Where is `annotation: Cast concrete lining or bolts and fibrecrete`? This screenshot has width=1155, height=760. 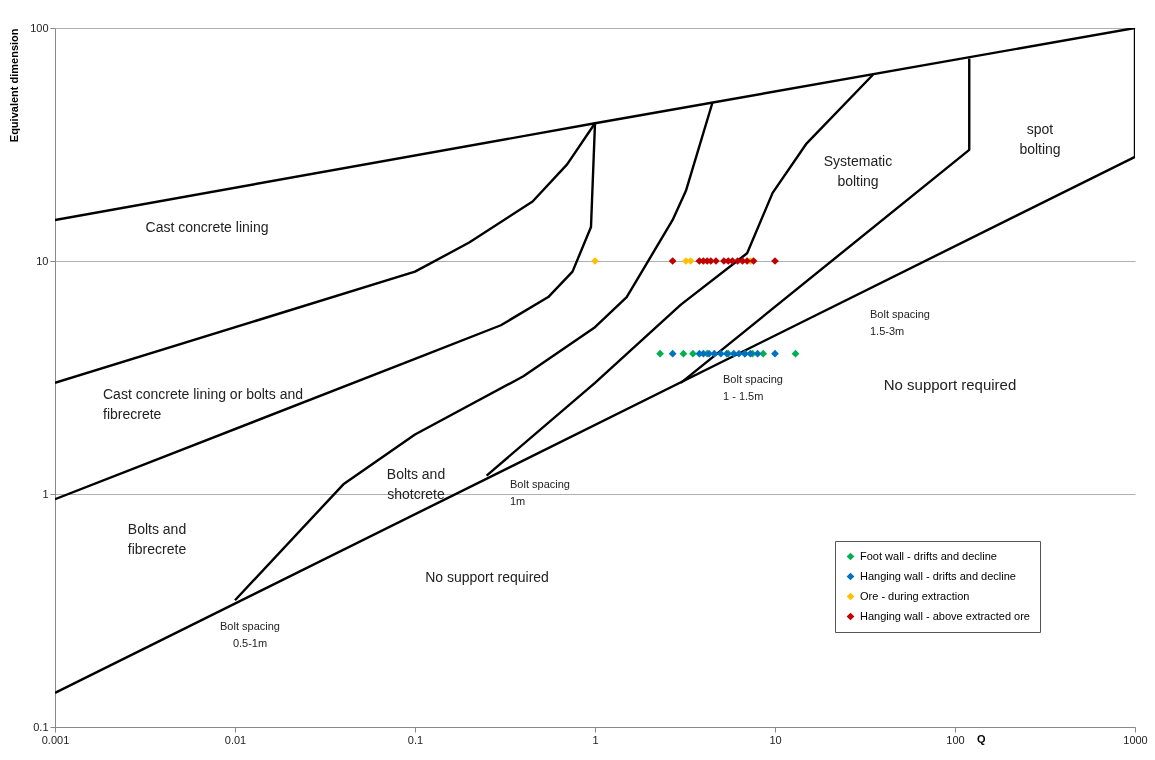
annotation: Cast concrete lining or bolts and fibrecrete is located at coordinates (203, 404).